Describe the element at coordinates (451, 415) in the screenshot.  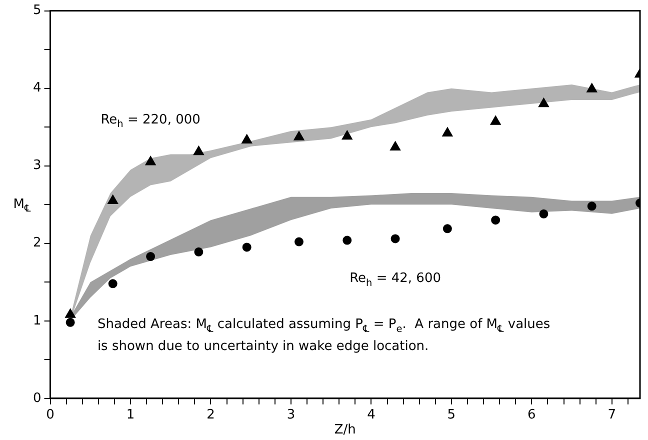
I see `x-tick-label: 5` at that location.